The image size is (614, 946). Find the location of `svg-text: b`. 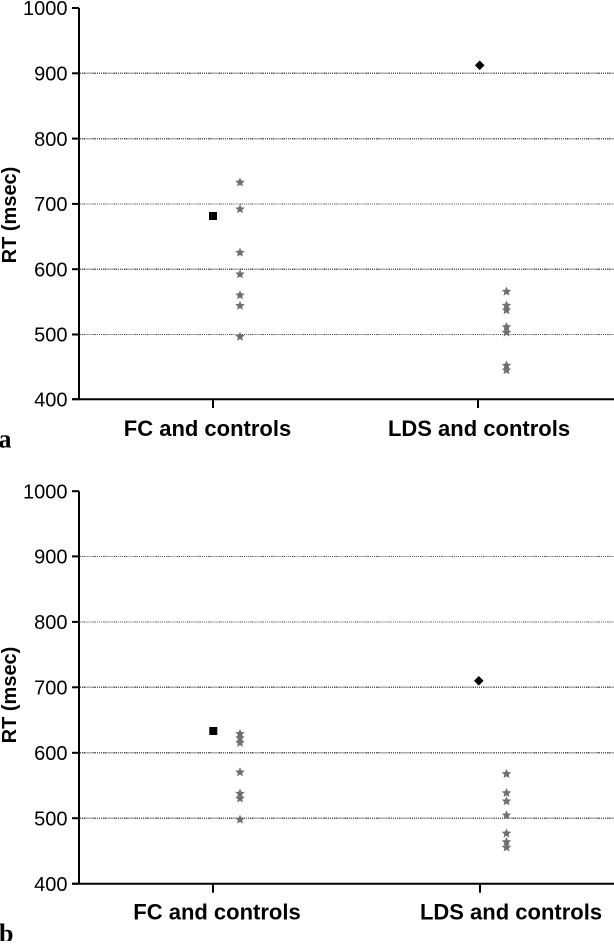

svg-text: b is located at coordinates (6, 930).